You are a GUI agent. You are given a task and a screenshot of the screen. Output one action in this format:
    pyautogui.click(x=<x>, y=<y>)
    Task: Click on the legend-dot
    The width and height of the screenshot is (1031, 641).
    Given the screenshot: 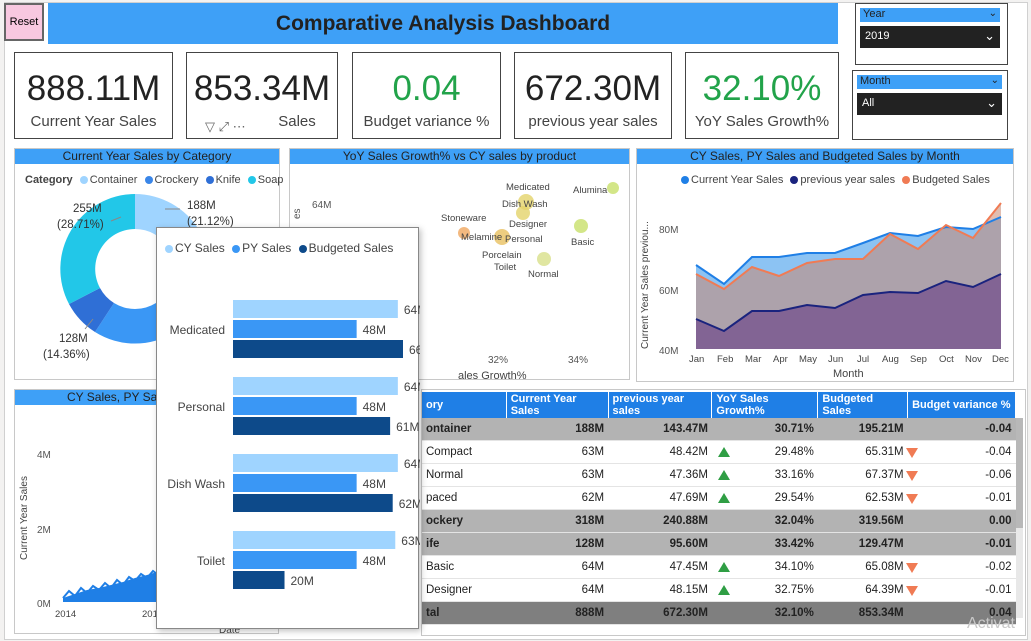 What is the action you would take?
    pyautogui.click(x=236, y=248)
    